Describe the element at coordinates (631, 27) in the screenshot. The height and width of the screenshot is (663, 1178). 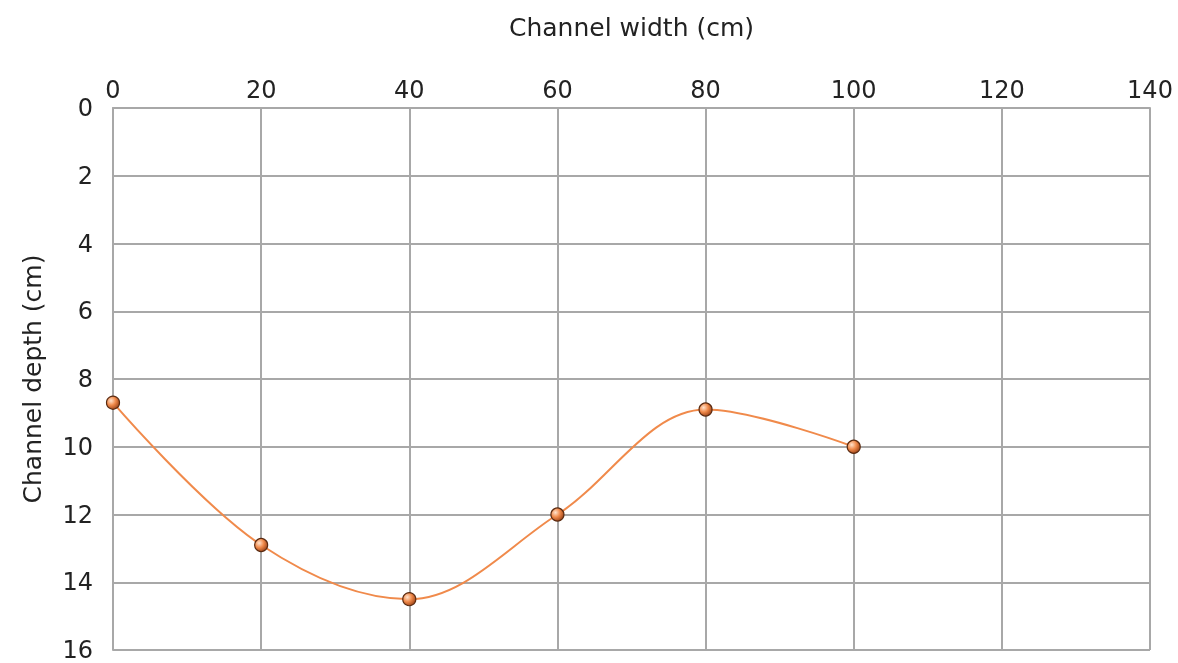
I see `x-axis-title: Channel width (cm)` at that location.